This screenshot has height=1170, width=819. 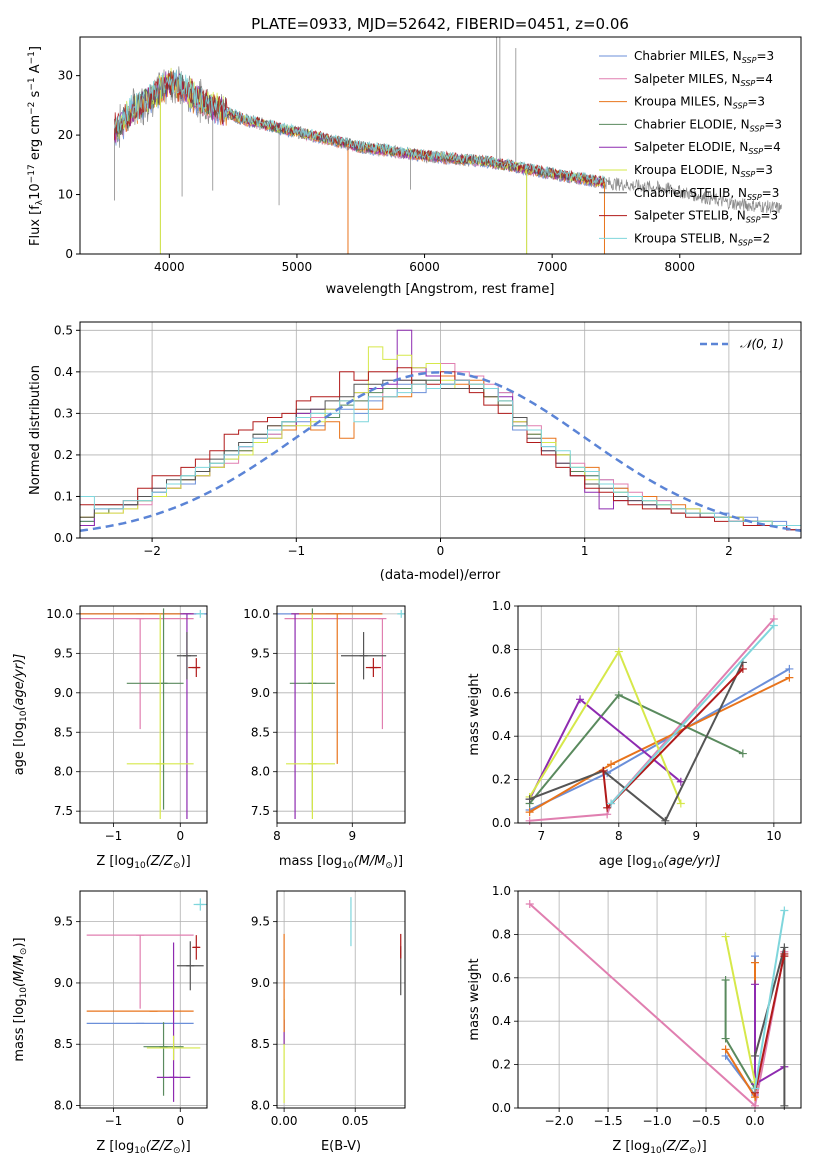 I want to click on x-tick-label: 0.00, so click(x=284, y=1121).